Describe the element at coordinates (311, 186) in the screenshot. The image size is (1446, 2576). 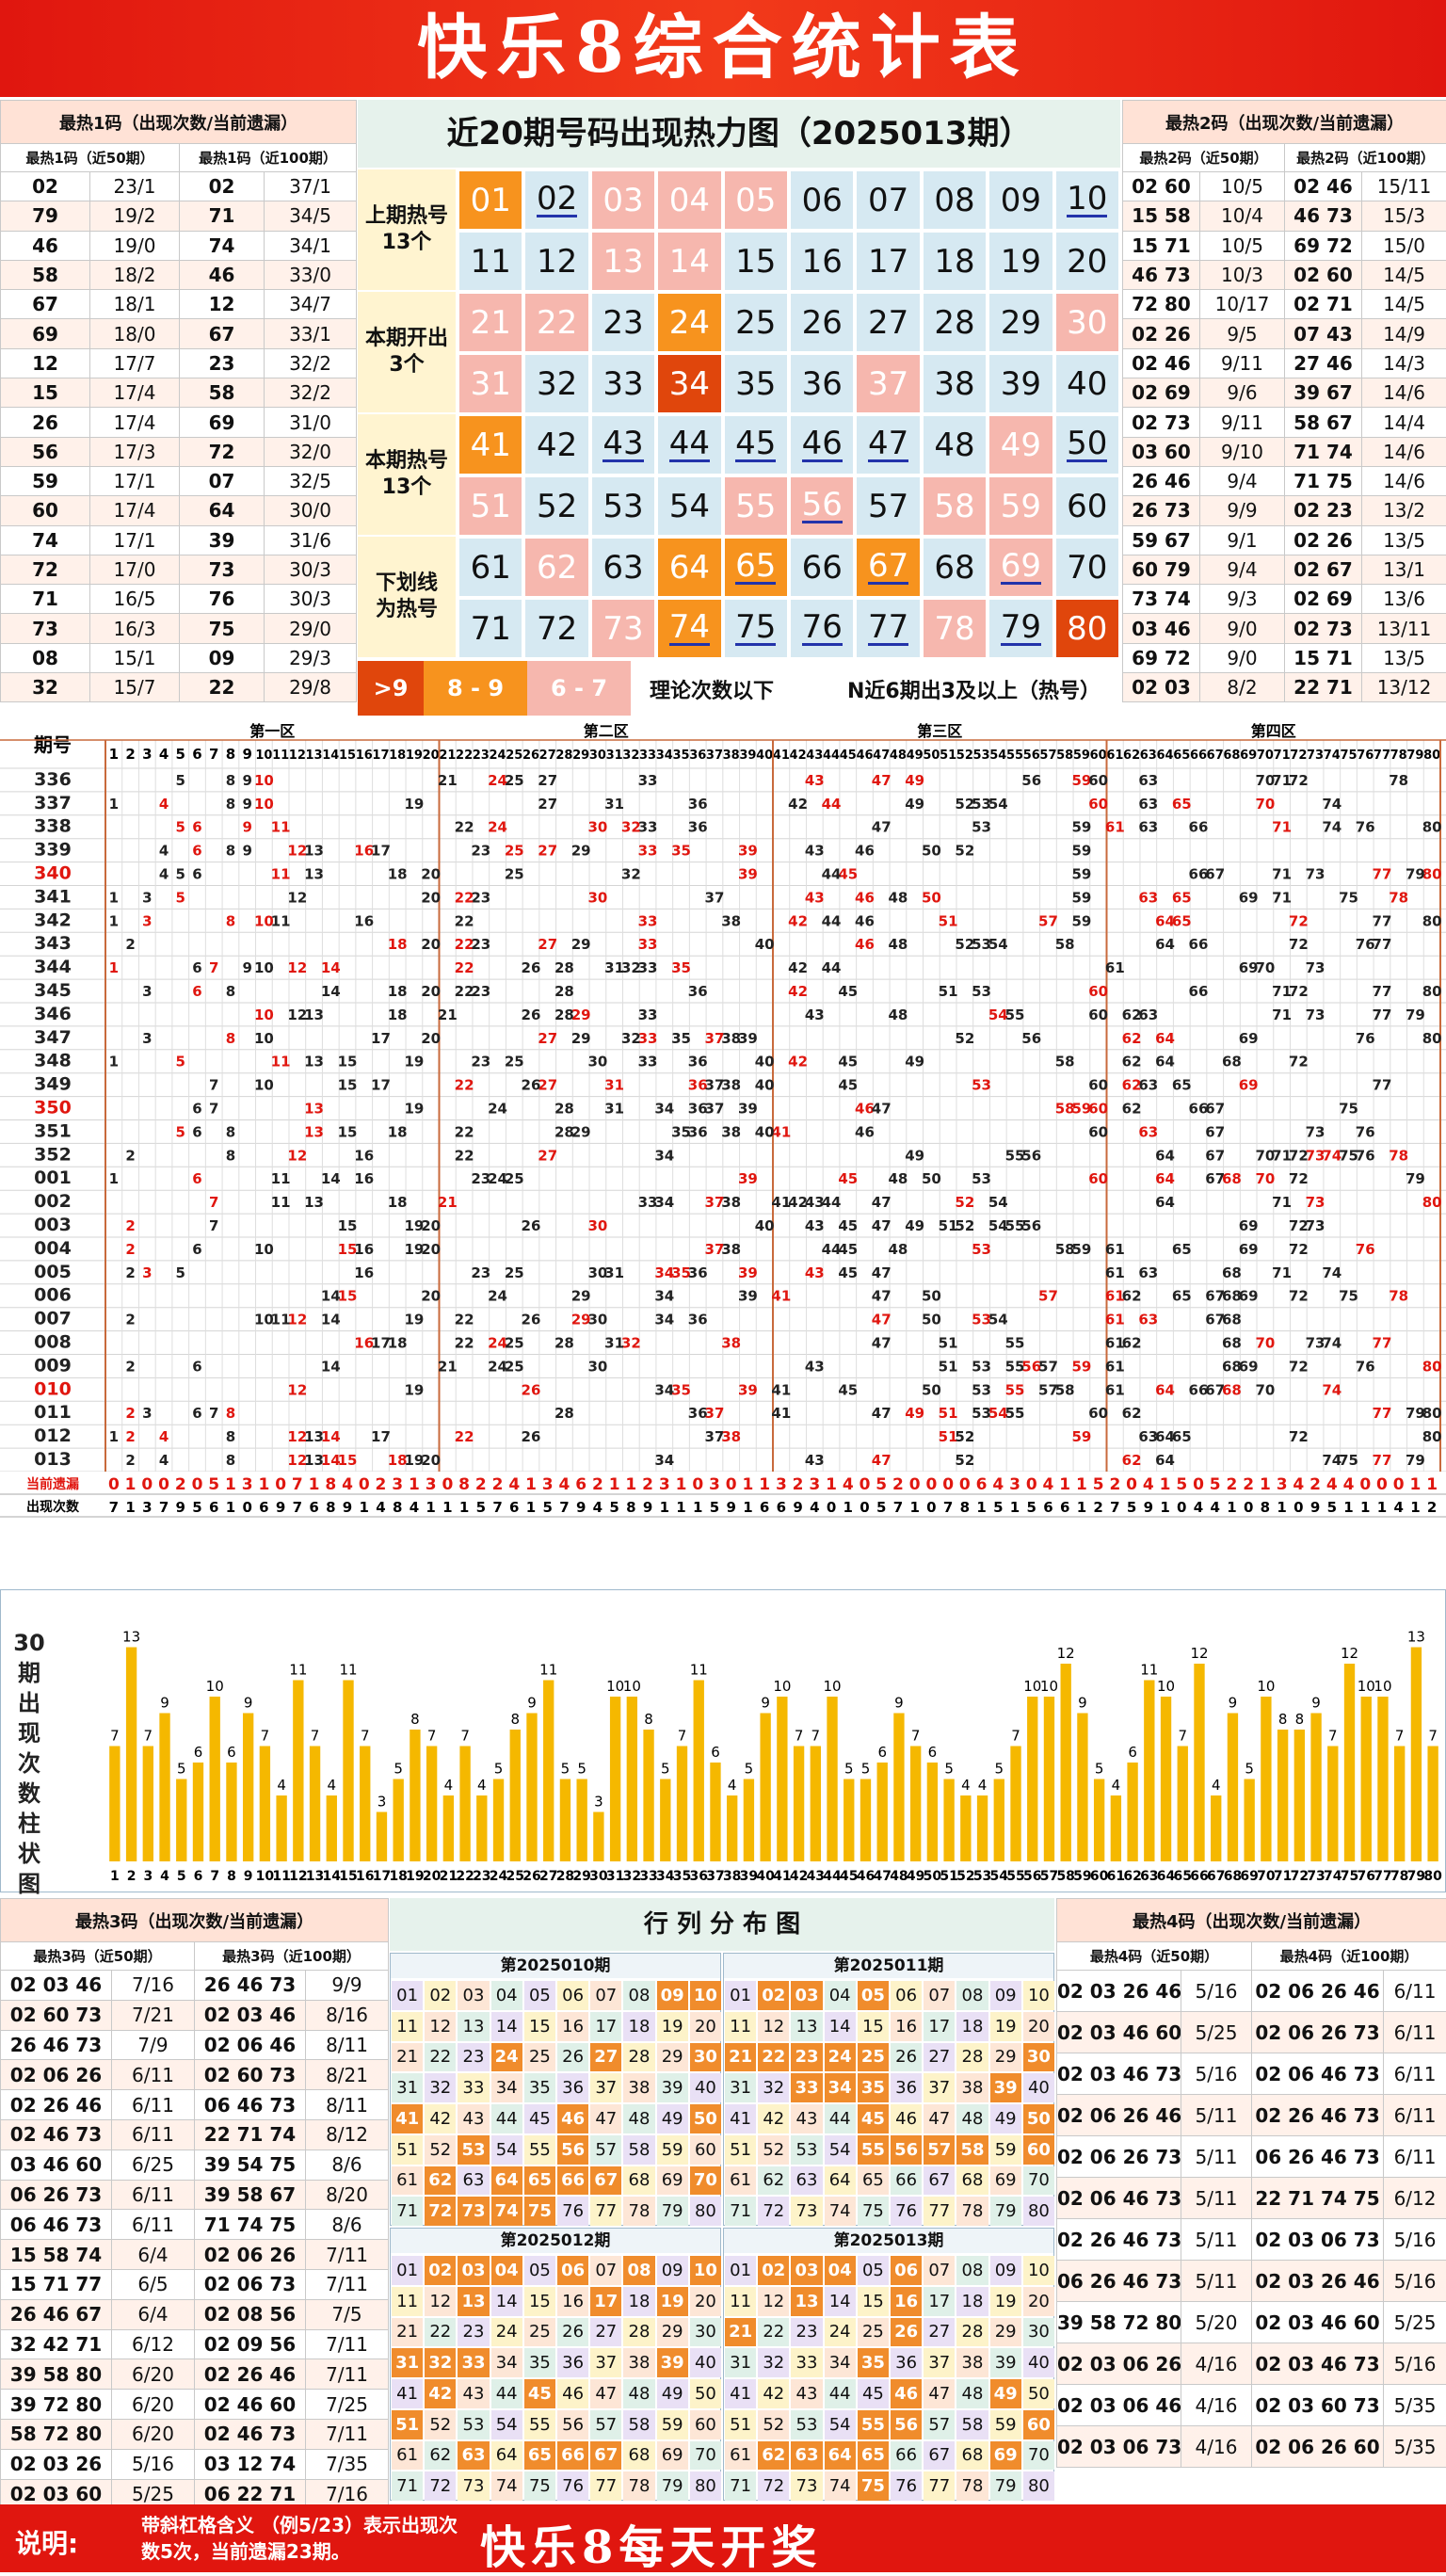
I see `hot1-cell: 37/1` at that location.